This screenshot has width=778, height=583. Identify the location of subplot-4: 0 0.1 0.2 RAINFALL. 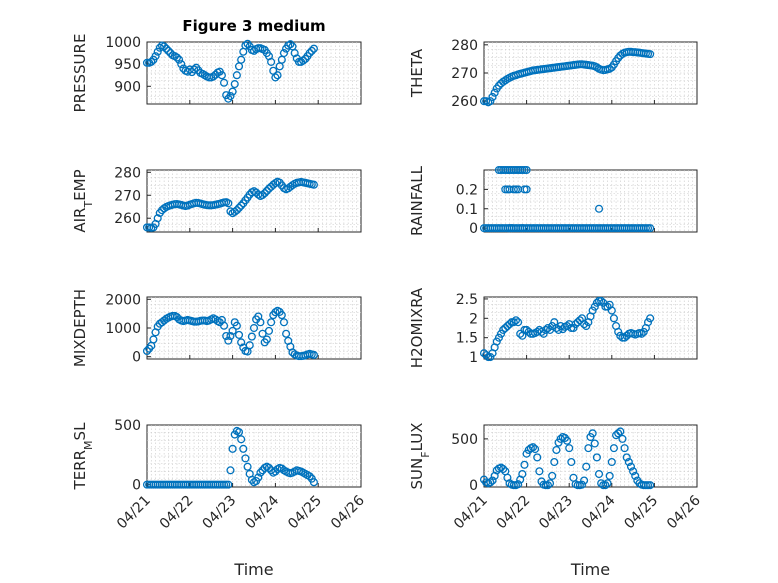
(553, 201).